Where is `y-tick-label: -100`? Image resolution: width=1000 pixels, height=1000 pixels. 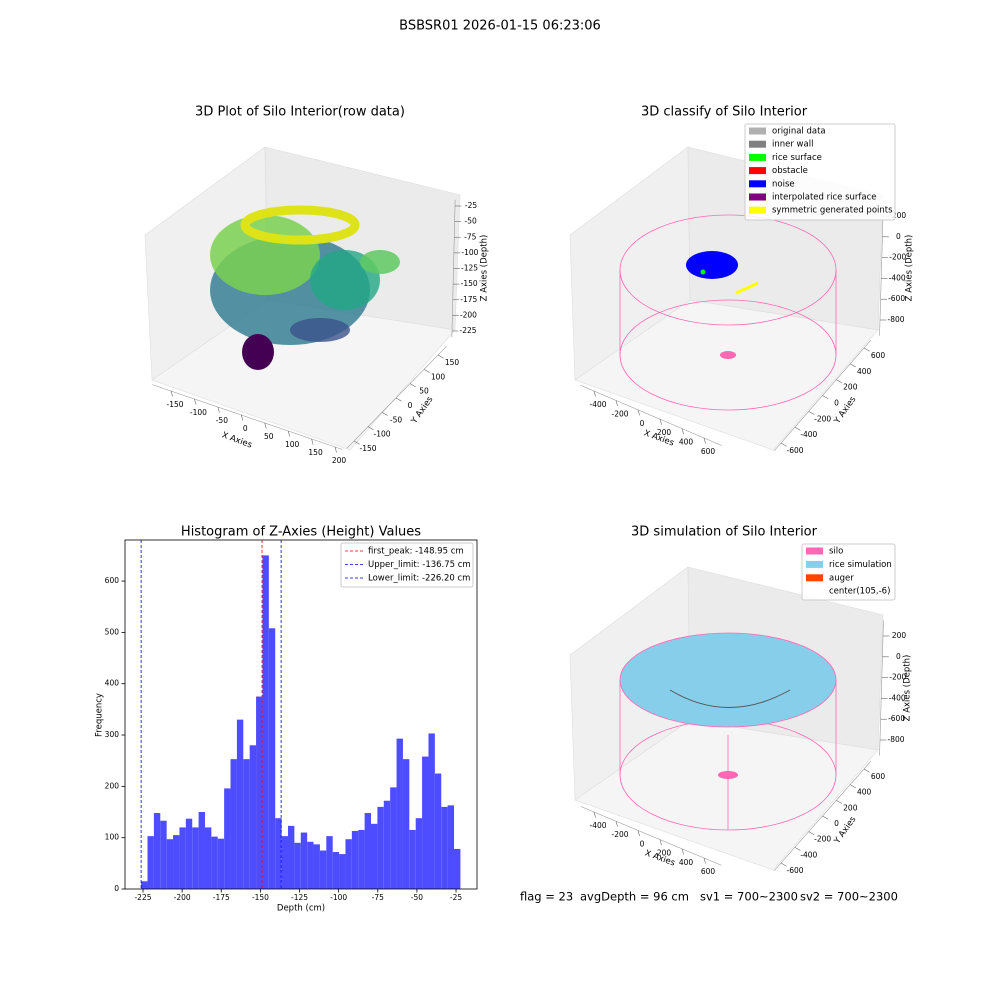
y-tick-label: -100 is located at coordinates (381, 434).